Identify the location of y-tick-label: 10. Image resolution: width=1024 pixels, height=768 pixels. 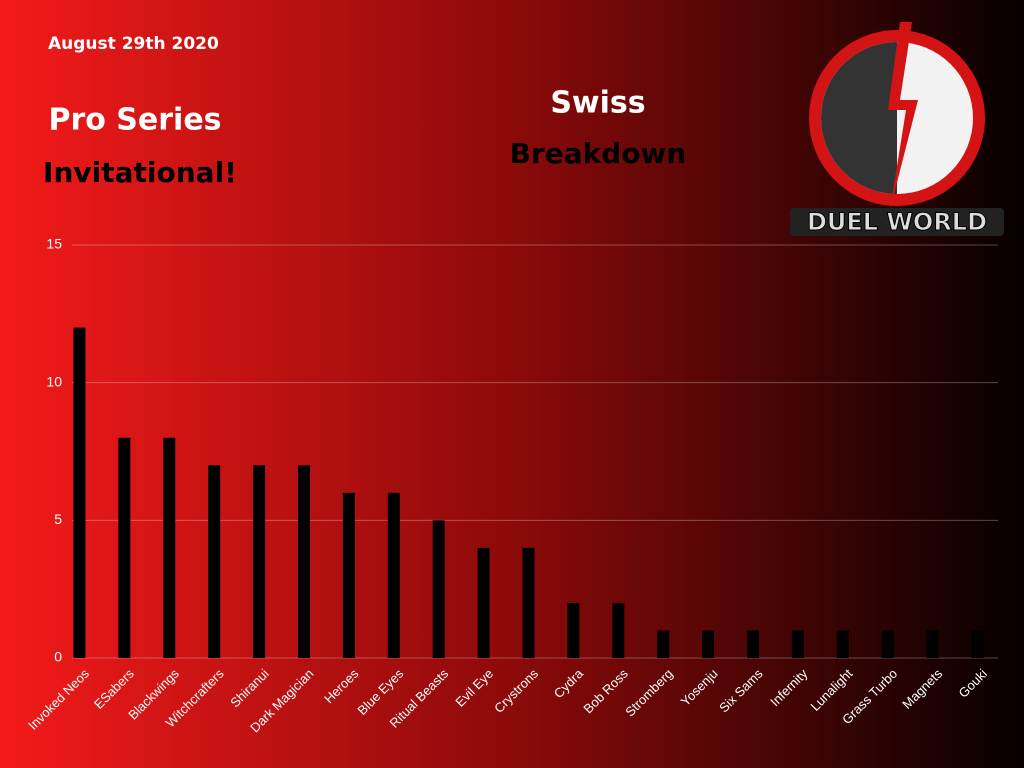
(54, 381).